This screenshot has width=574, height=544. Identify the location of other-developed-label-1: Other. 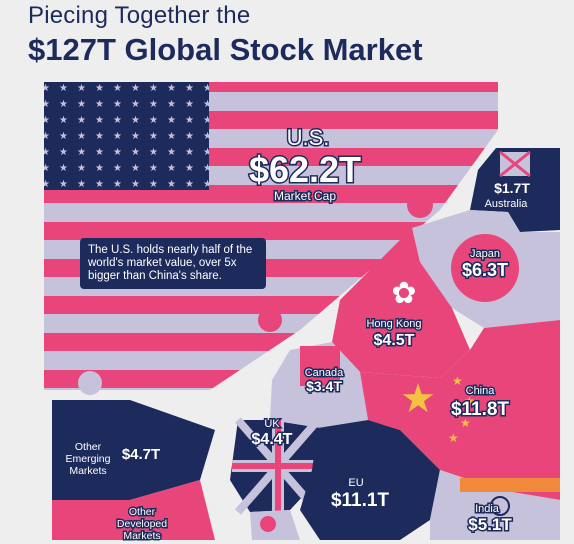
(142, 512).